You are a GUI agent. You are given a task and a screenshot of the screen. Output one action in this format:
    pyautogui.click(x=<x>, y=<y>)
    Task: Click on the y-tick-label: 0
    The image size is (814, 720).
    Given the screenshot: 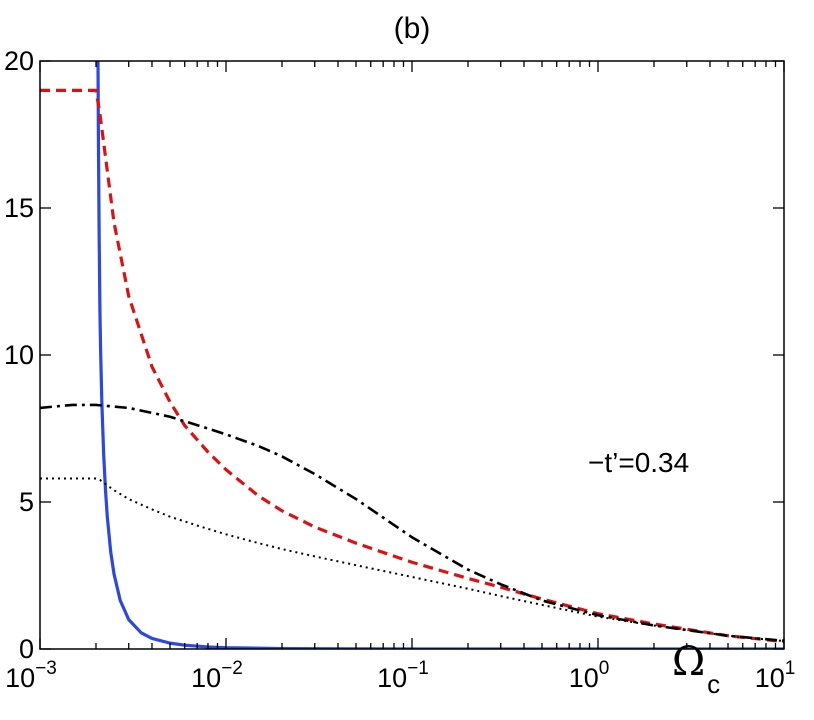 What is the action you would take?
    pyautogui.click(x=26, y=649)
    